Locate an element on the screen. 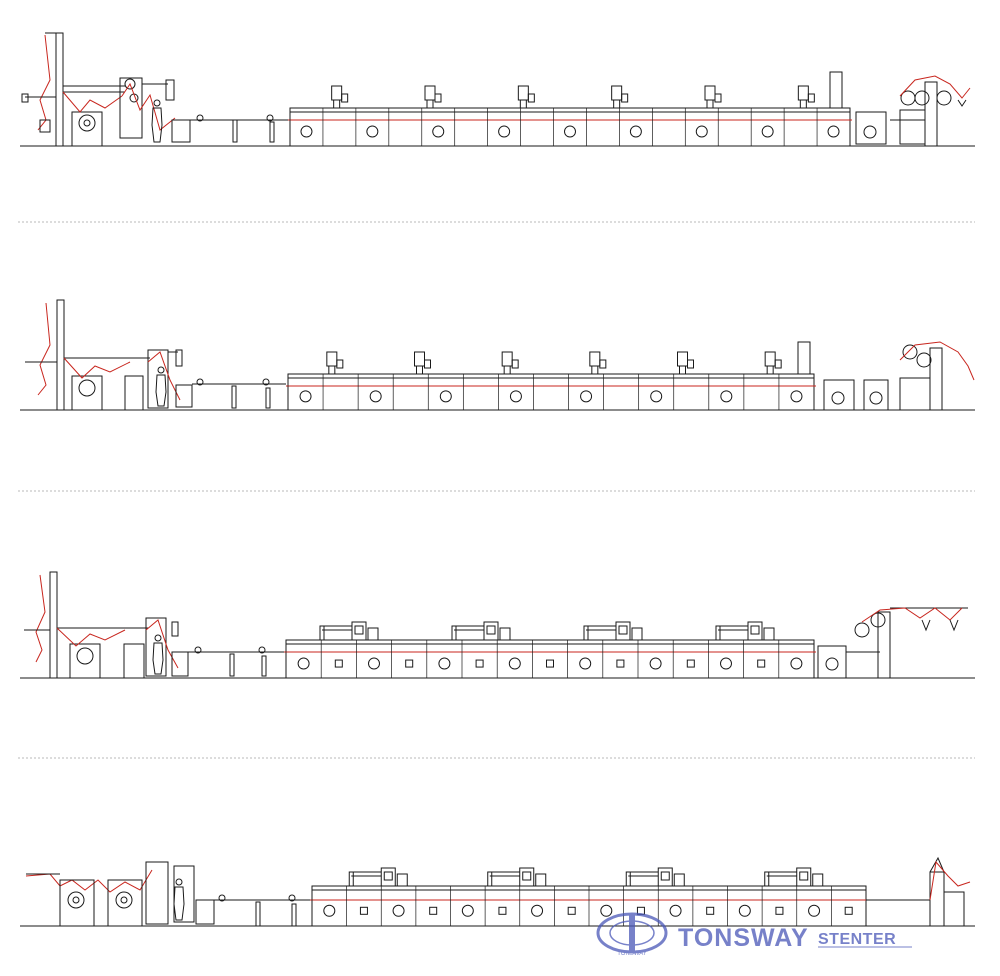 The height and width of the screenshot is (976, 1000). burner-units is located at coordinates (586, 877).